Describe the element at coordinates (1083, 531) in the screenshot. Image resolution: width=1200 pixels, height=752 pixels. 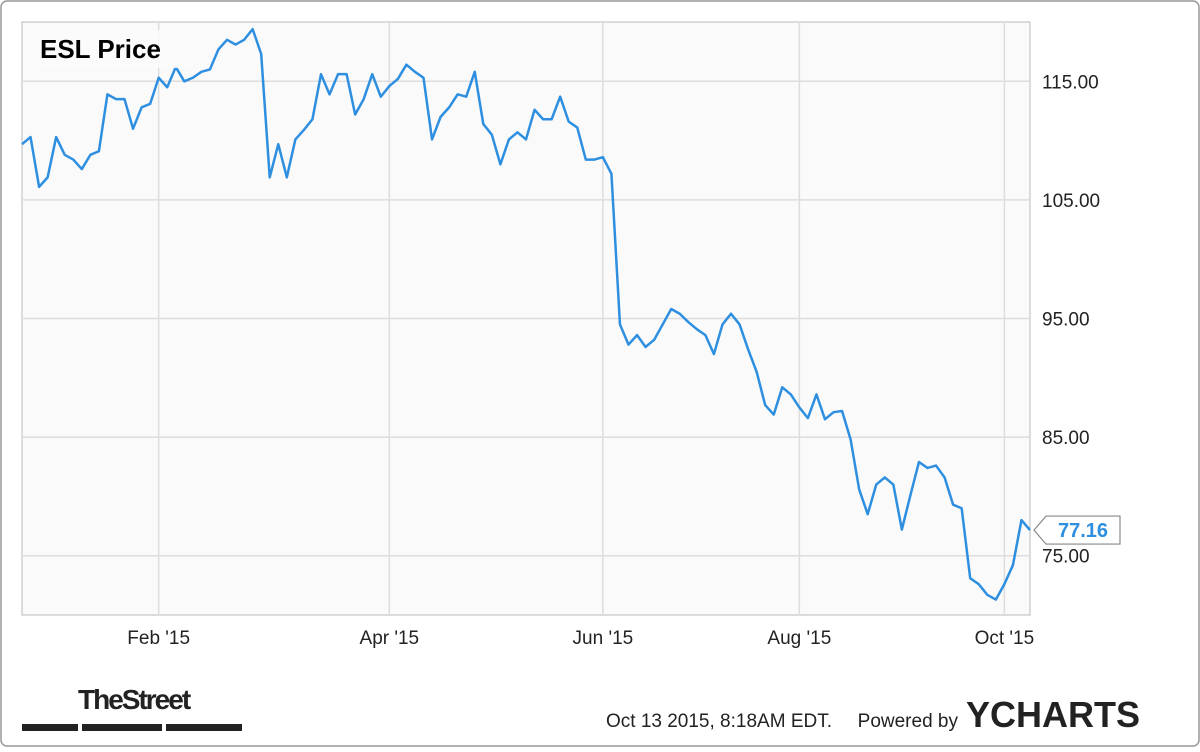
I see `last-value-label: 77.16` at that location.